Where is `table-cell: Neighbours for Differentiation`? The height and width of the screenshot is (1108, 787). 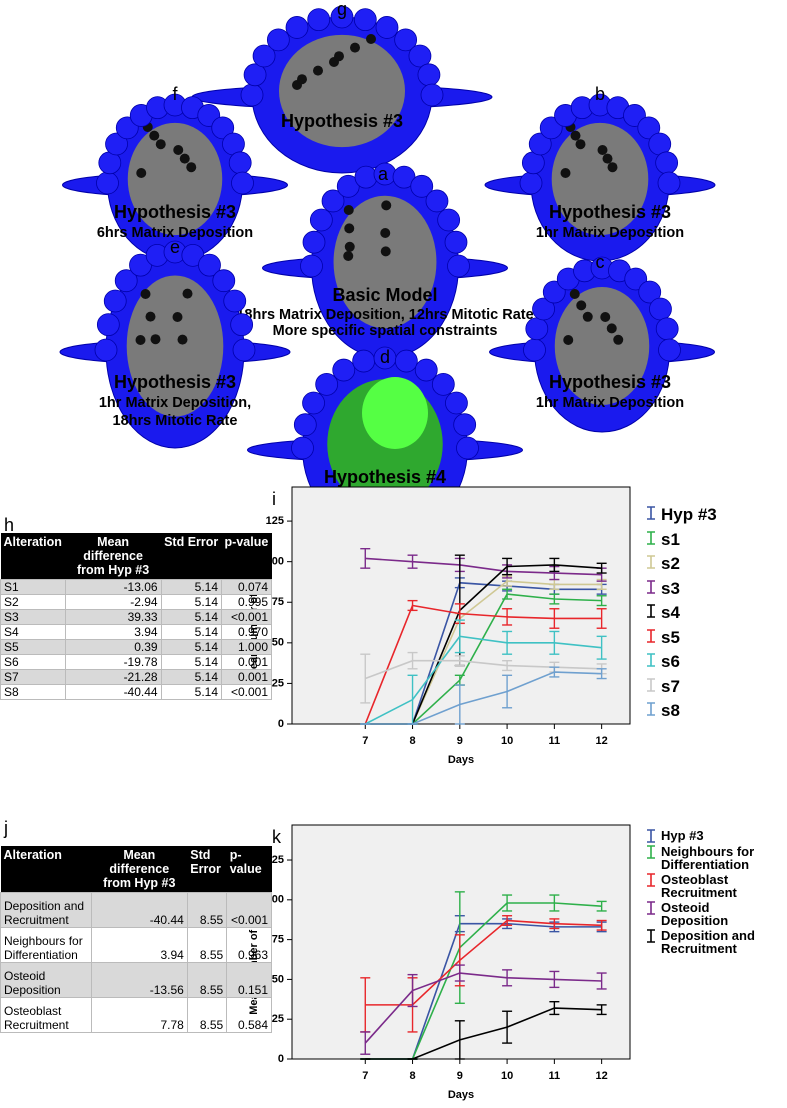
table-cell: Neighbours for Differentiation is located at coordinates (46, 945).